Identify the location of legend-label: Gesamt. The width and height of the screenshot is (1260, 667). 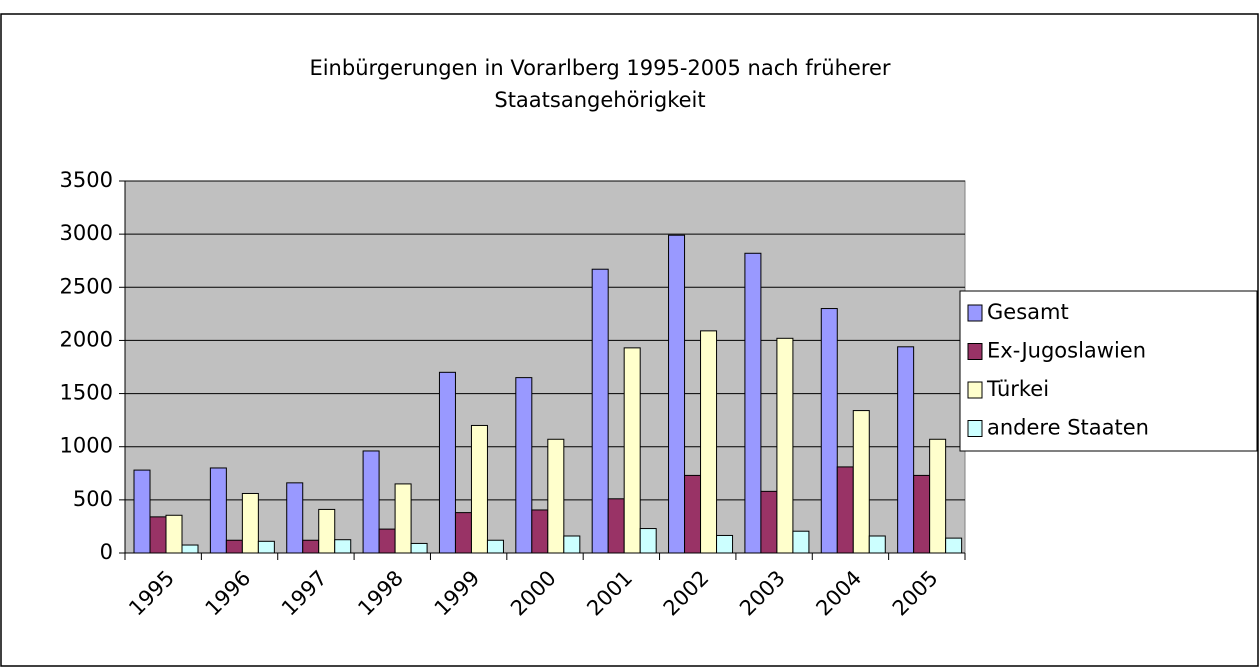
(1028, 312).